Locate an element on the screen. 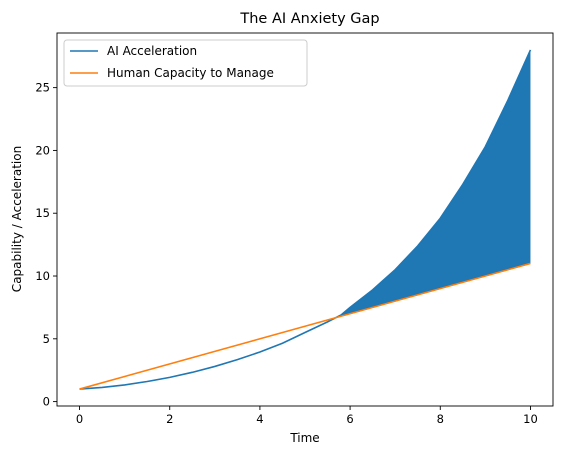 The width and height of the screenshot is (562, 455). legend: AI Acceleration Human Capacity to Manage is located at coordinates (185, 63).